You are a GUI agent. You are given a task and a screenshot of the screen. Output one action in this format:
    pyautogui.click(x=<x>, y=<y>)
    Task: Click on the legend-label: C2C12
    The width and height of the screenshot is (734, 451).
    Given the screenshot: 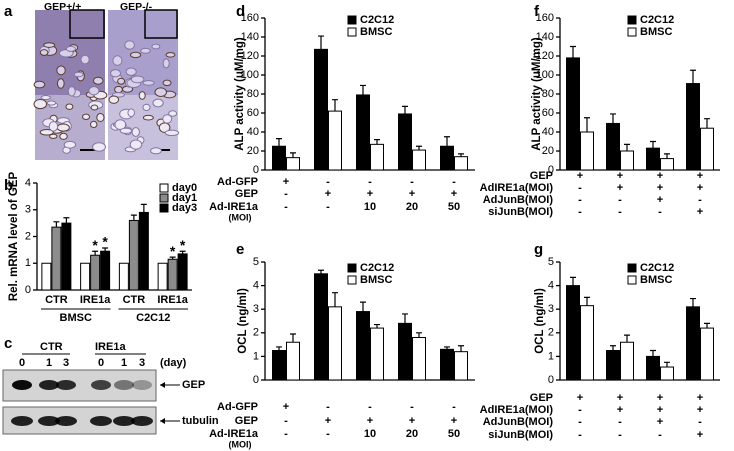 What is the action you would take?
    pyautogui.click(x=377, y=20)
    